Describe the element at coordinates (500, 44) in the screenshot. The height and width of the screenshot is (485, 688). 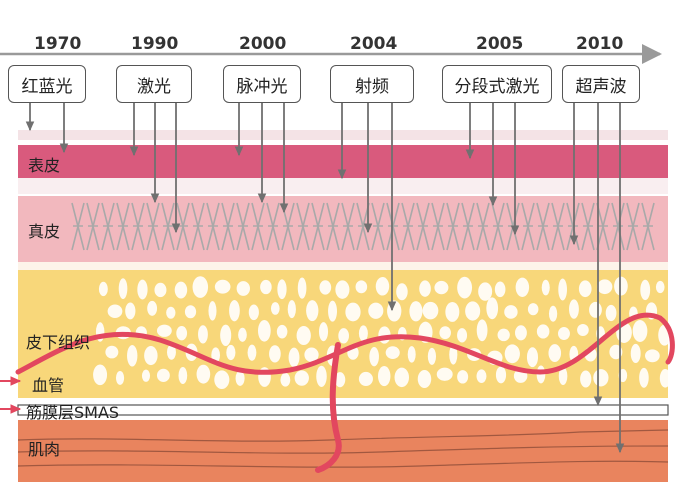
I see `year-2005: 2005` at that location.